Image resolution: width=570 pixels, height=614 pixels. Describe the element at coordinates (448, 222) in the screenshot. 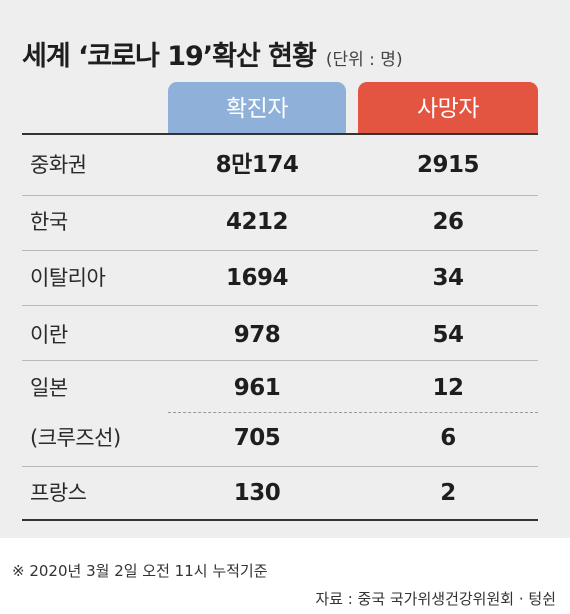

I see `row-deaths: 26` at that location.